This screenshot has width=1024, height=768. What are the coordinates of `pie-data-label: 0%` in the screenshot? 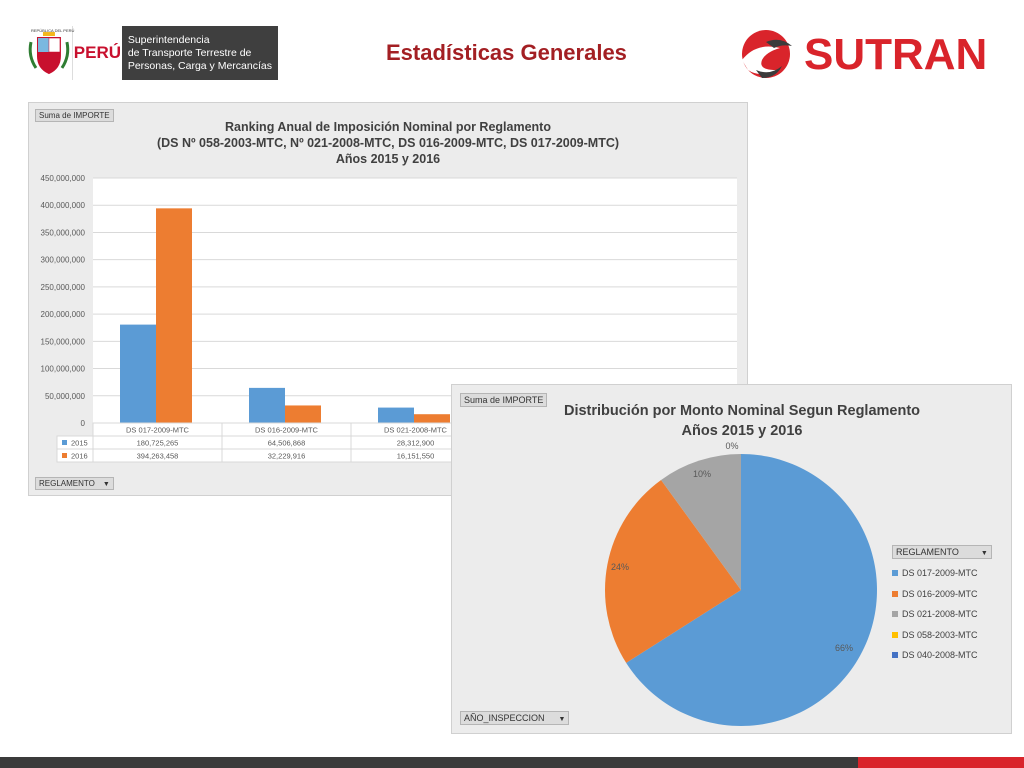 It's located at (731, 446).